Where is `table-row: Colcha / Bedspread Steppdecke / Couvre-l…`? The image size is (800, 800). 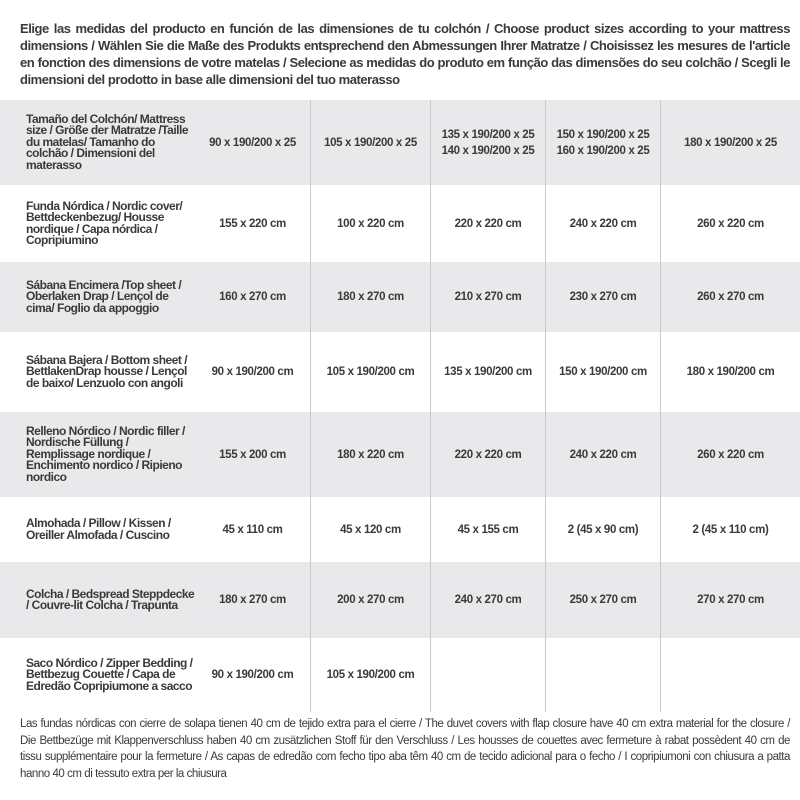
table-row: Colcha / Bedspread Steppdecke / Couvre-l… is located at coordinates (400, 600).